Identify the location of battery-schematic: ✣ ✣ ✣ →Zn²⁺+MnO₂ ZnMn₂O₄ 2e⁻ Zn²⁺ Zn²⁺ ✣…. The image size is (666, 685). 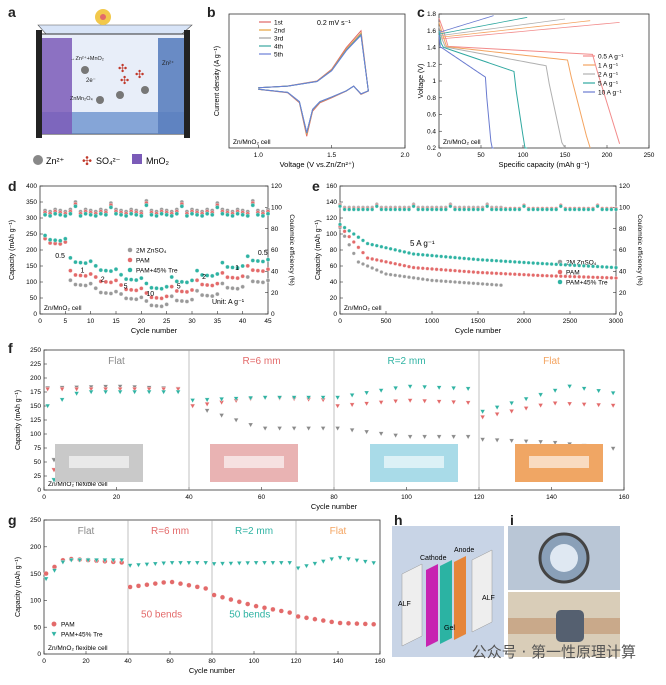
(113, 88).